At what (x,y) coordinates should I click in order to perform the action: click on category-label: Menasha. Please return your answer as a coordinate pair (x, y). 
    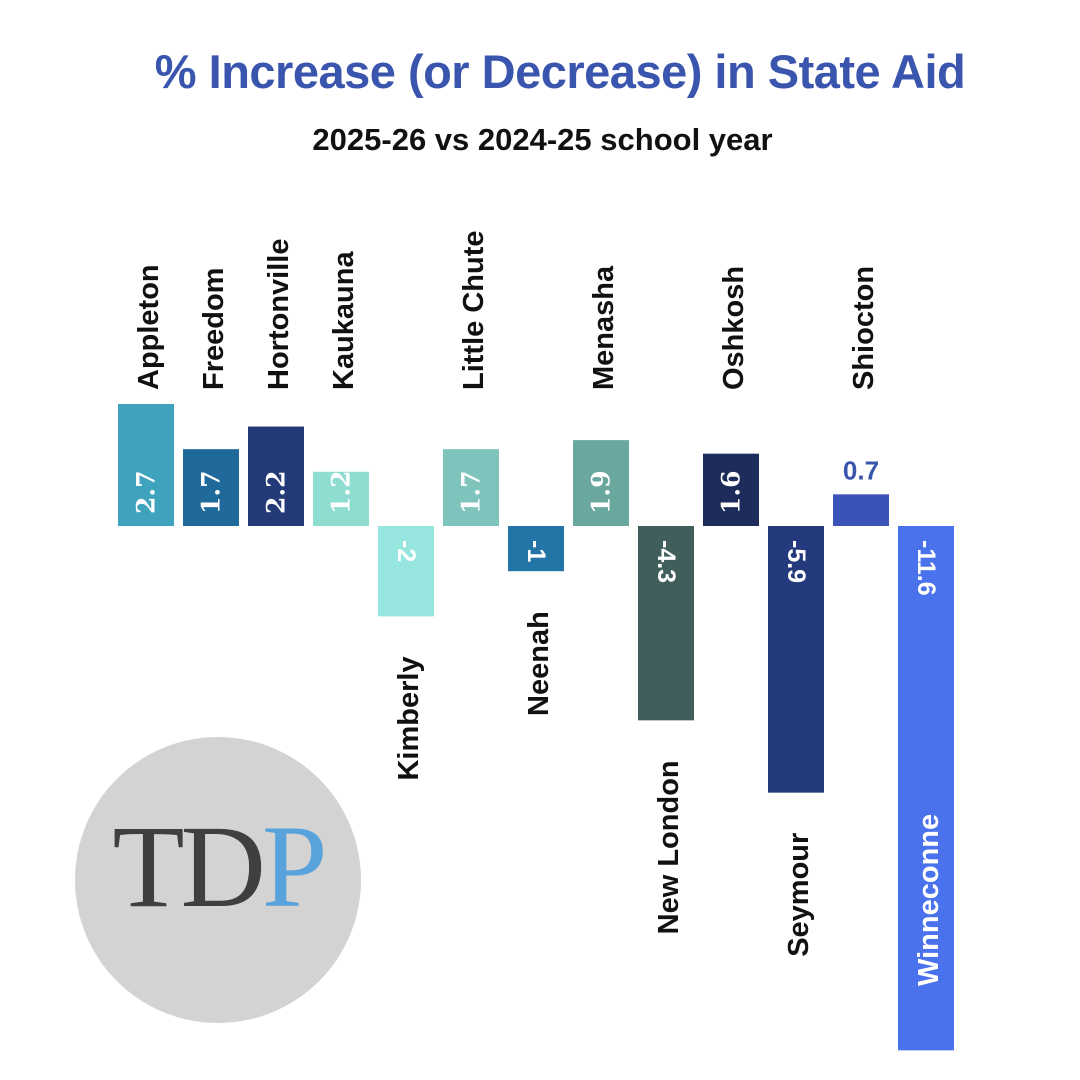
    Looking at the image, I should click on (604, 327).